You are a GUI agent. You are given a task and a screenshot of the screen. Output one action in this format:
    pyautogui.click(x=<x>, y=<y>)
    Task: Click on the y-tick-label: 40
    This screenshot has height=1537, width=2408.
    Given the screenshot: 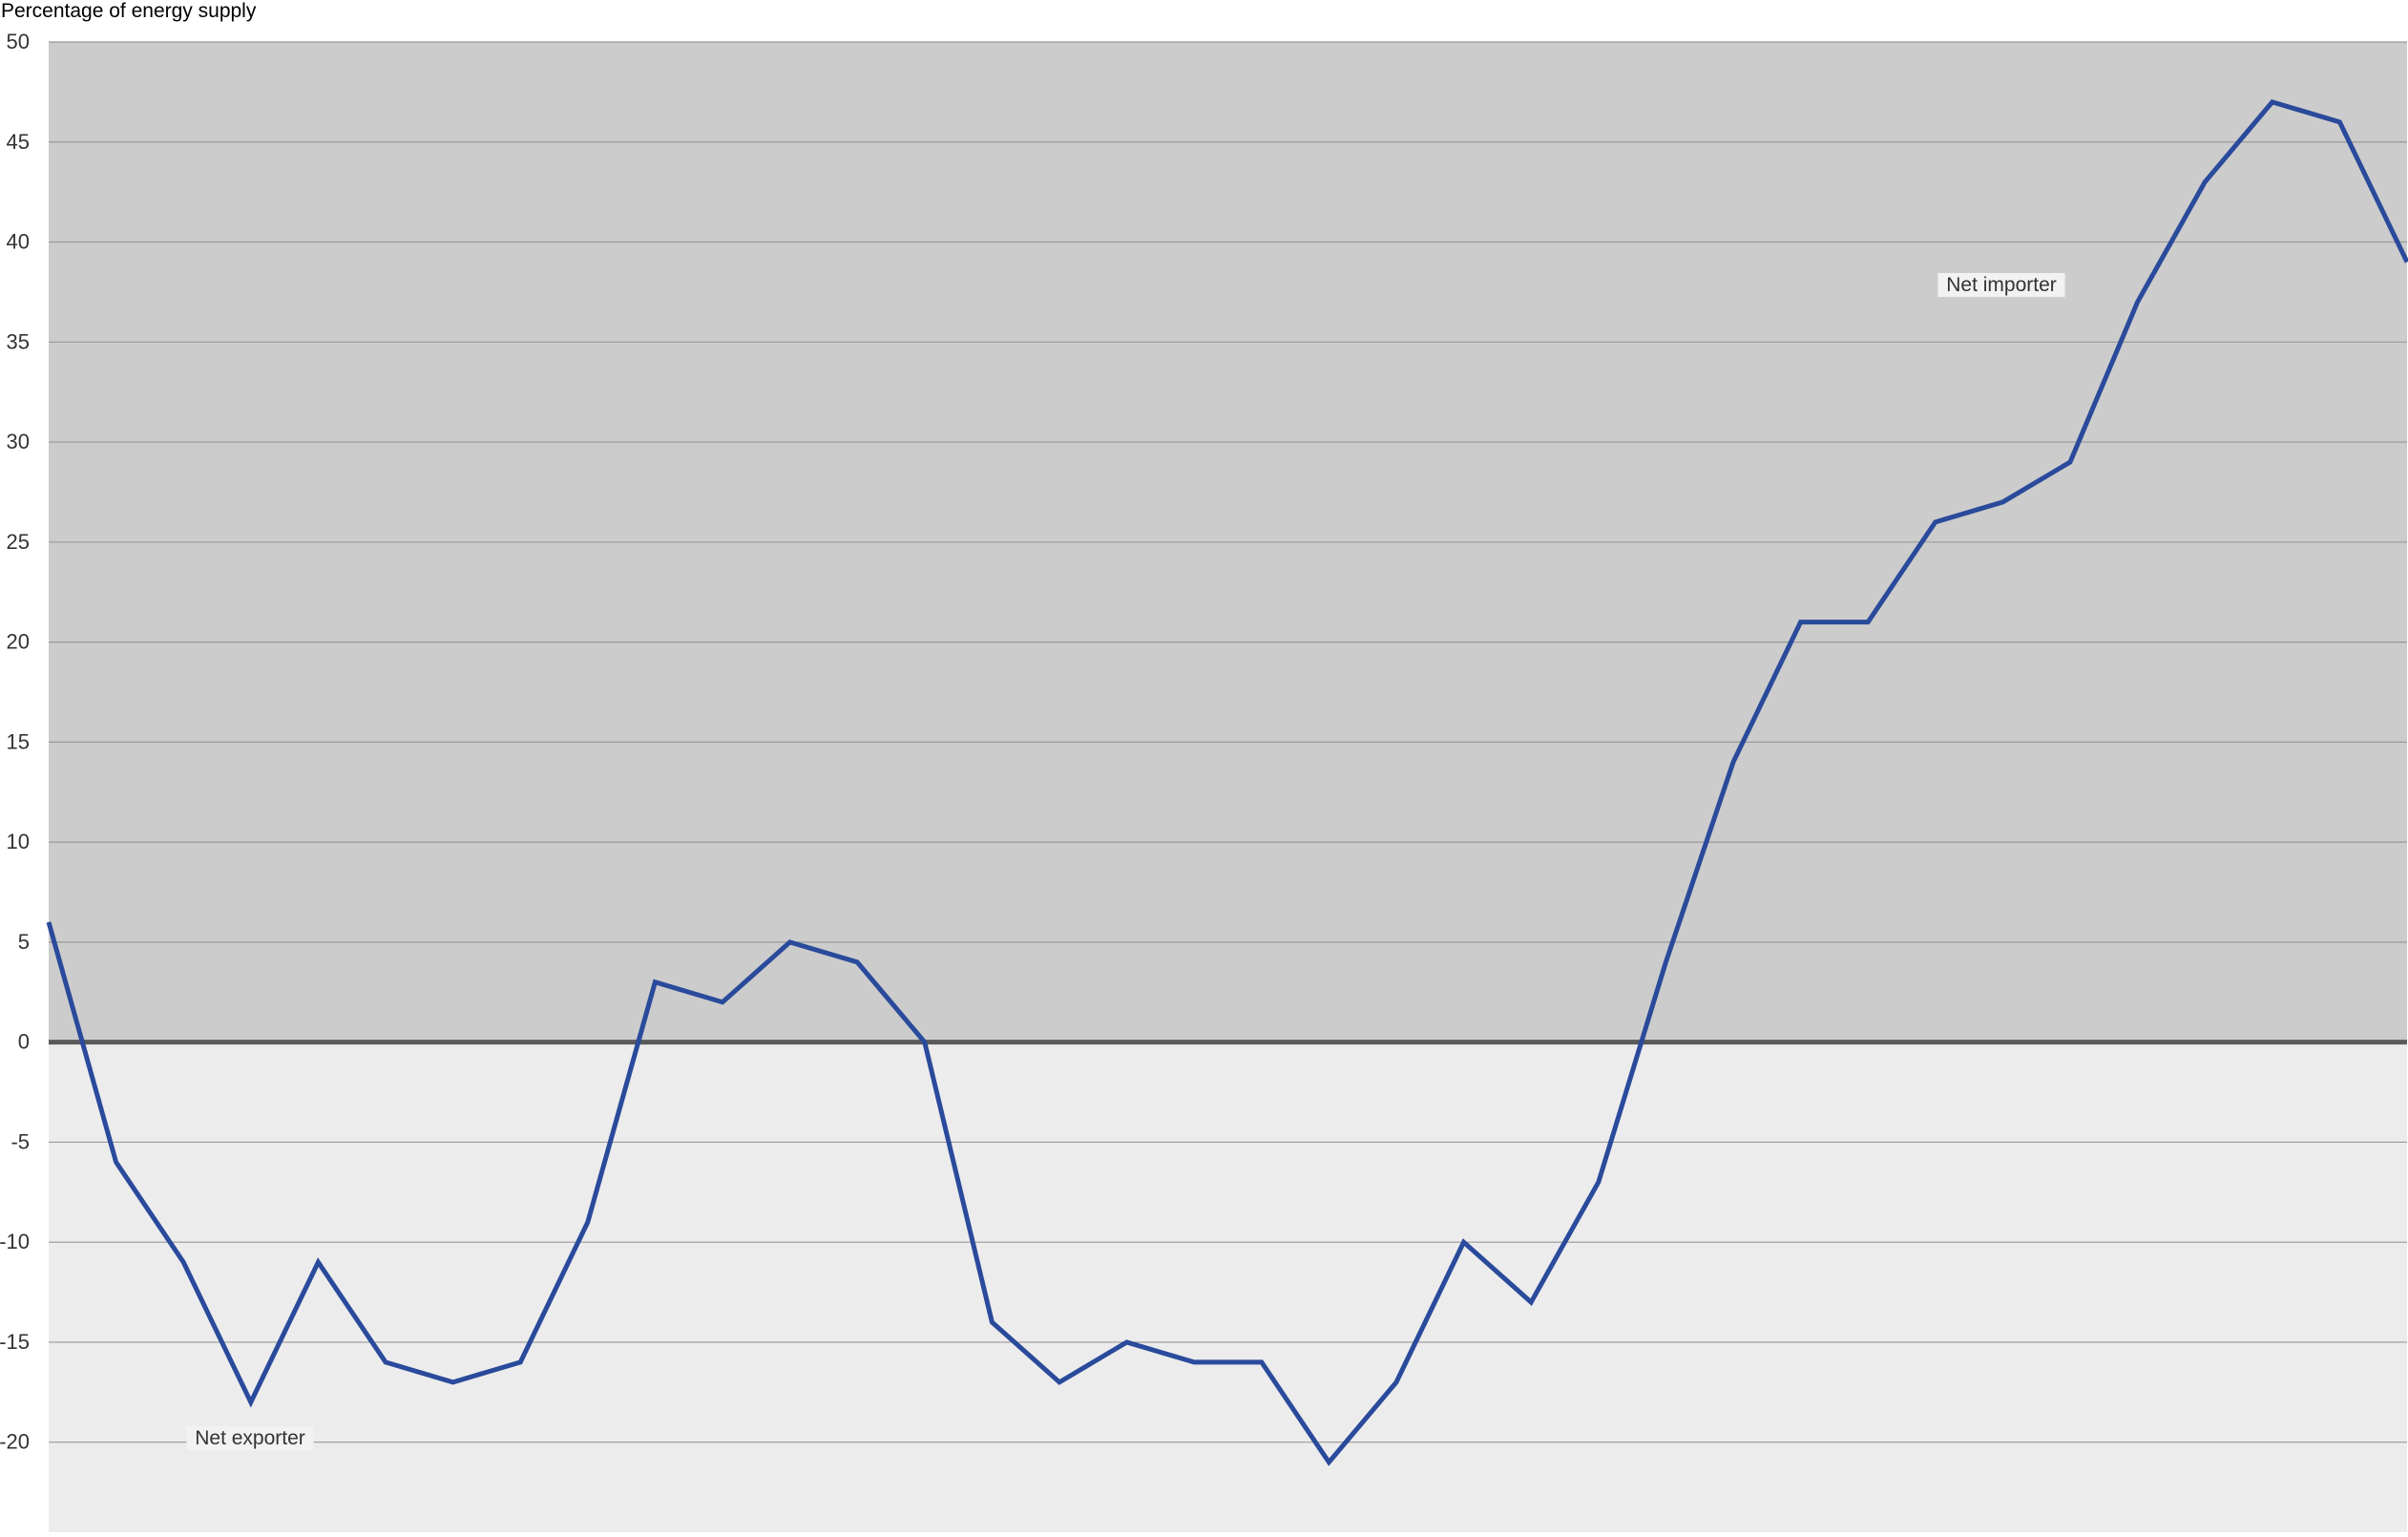 What is the action you would take?
    pyautogui.click(x=19, y=242)
    